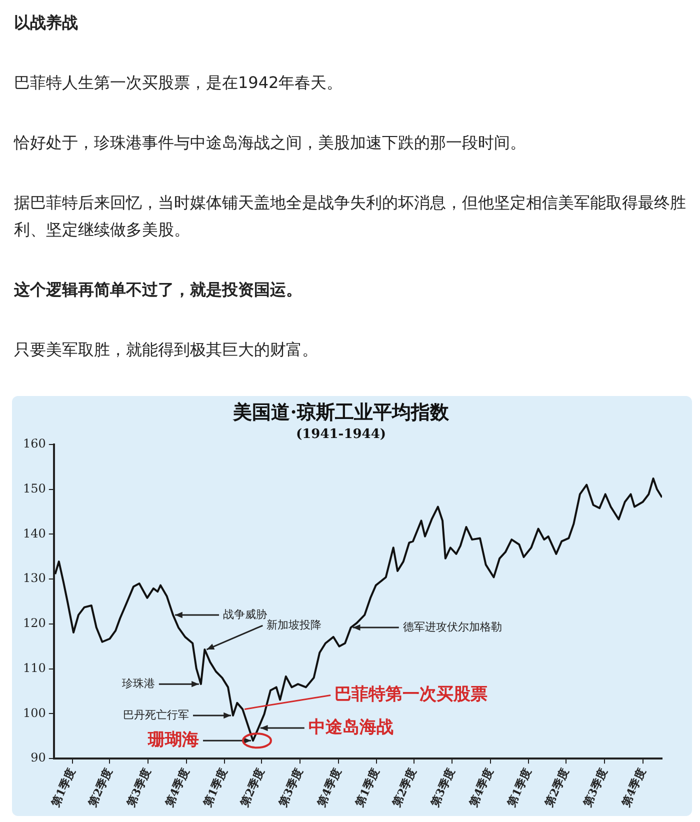  I want to click on annotation: 珊瑚海, so click(172, 740).